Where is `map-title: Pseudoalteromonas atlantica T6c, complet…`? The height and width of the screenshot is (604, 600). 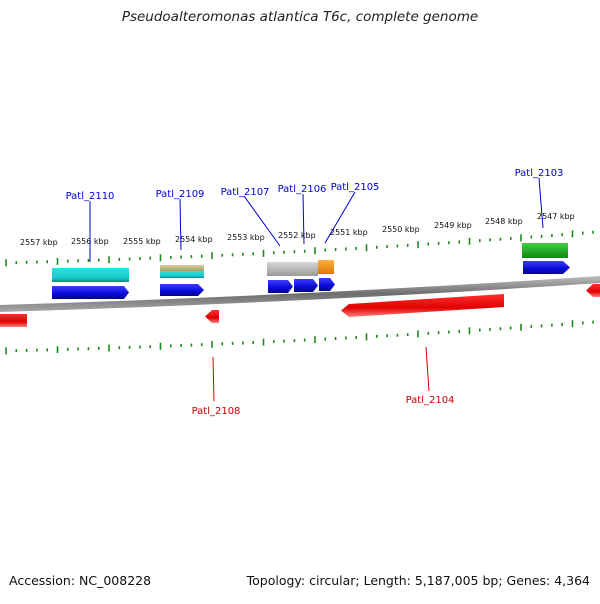
map-title: Pseudoalteromonas atlantica T6c, complet… is located at coordinates (300, 17).